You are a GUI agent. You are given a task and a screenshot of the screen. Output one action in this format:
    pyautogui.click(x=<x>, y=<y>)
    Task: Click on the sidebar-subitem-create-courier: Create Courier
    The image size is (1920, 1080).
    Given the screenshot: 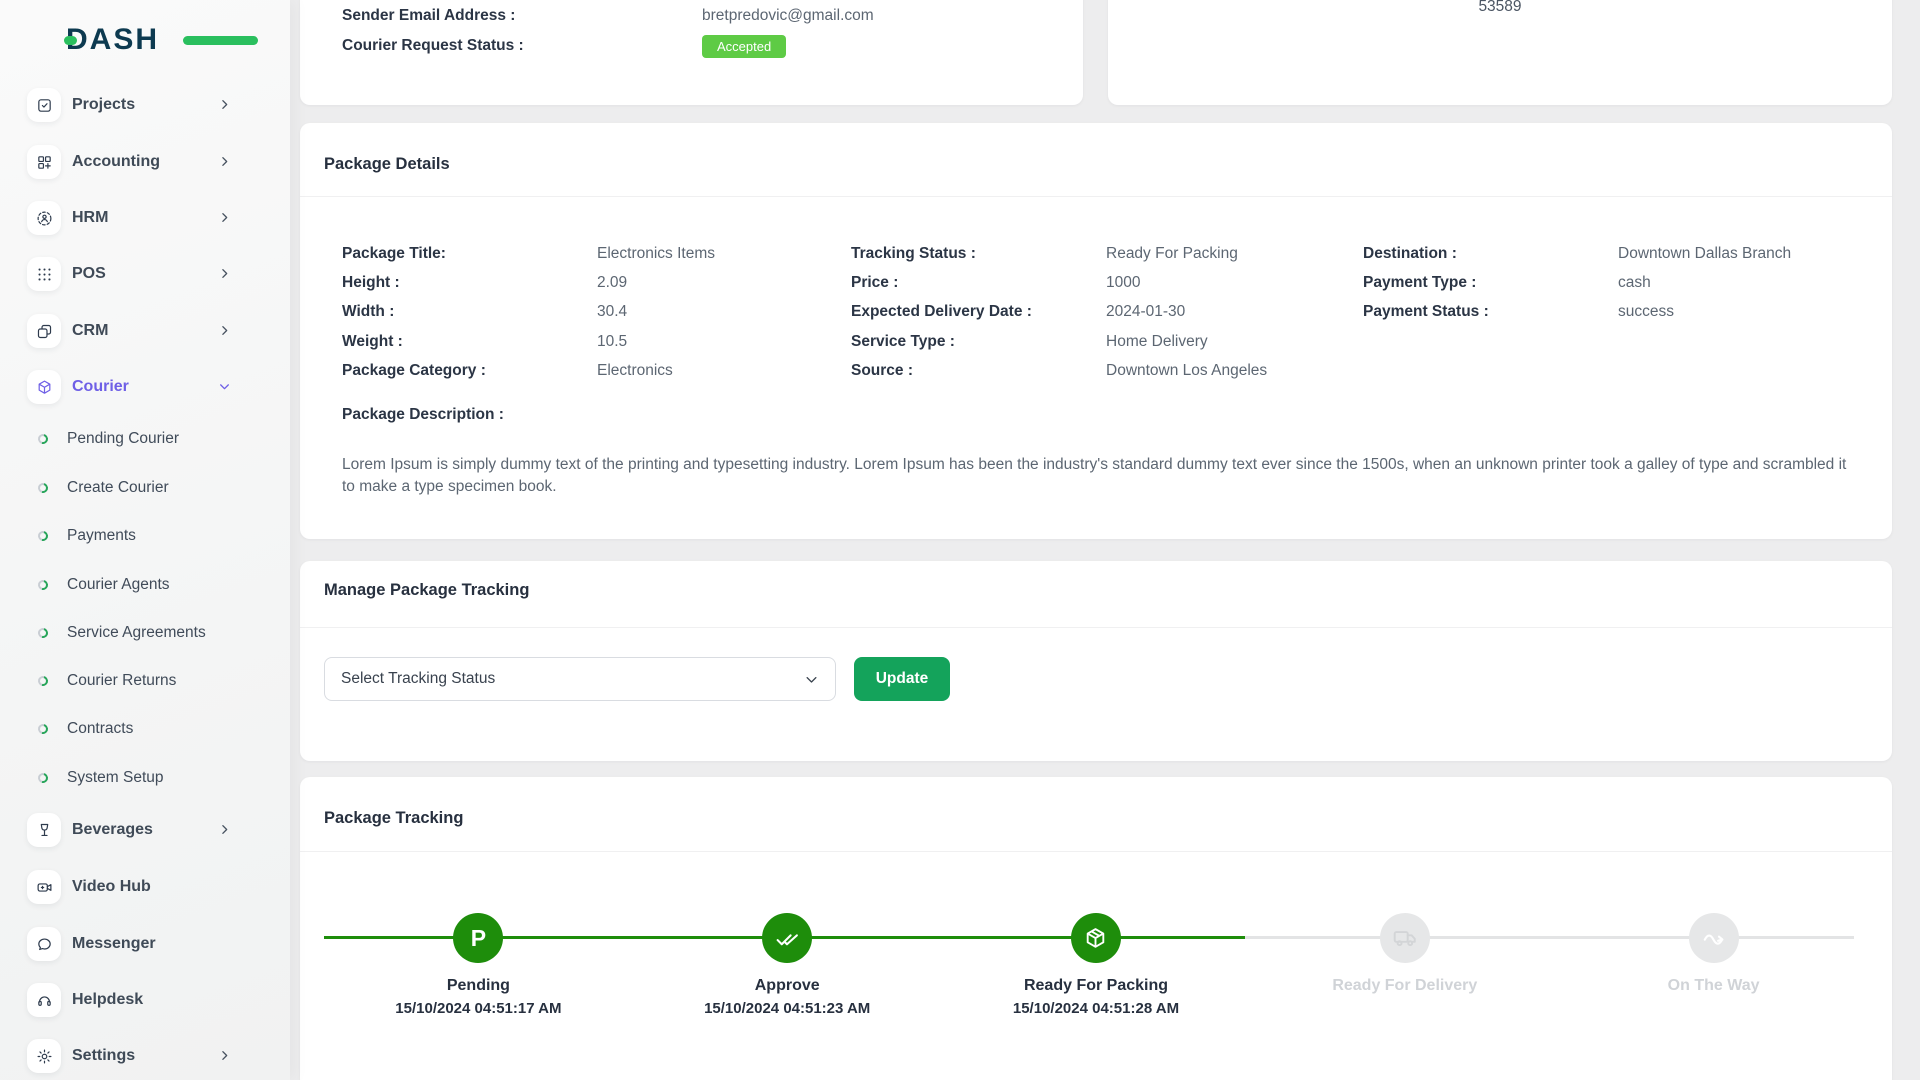 What is the action you would take?
    pyautogui.click(x=145, y=488)
    